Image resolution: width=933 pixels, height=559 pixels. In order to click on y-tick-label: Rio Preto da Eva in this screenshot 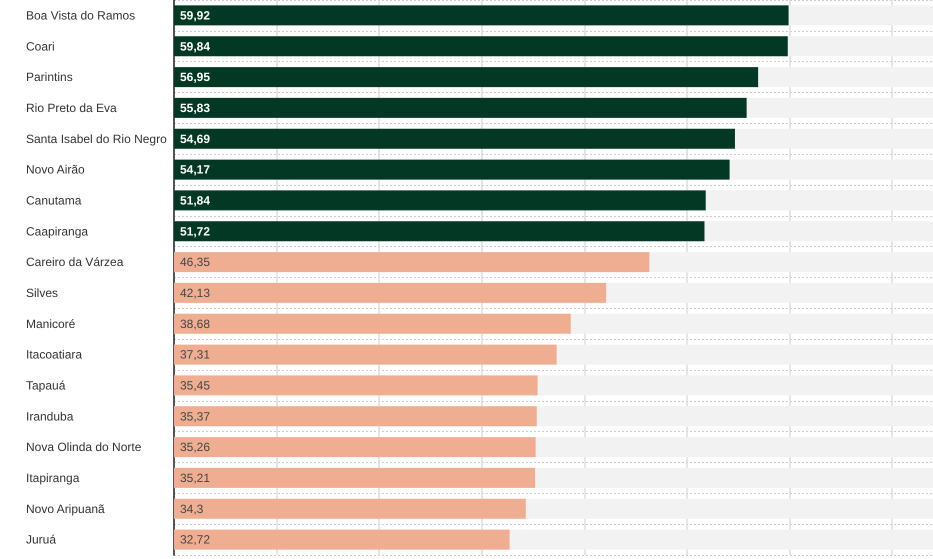, I will do `click(72, 107)`.